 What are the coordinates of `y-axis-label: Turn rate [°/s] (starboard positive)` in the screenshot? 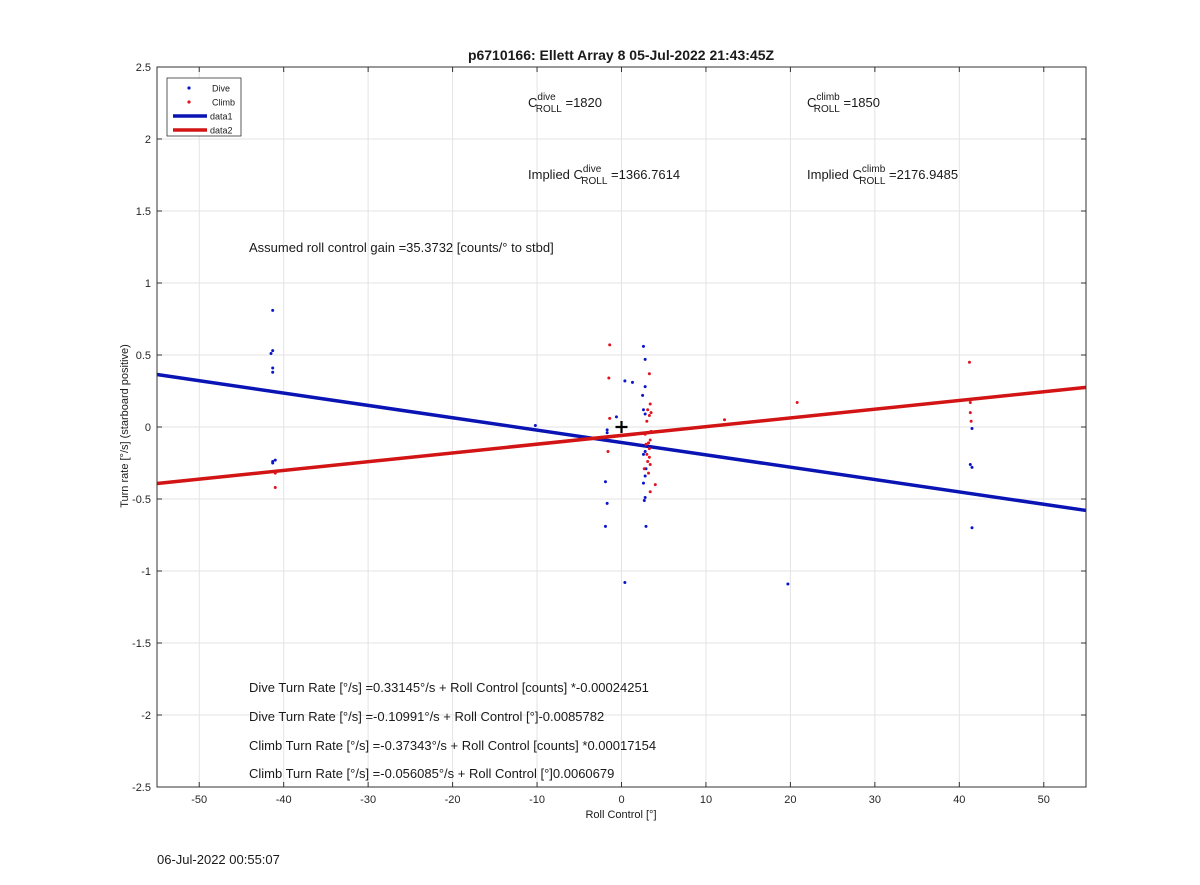 It's located at (125, 426).